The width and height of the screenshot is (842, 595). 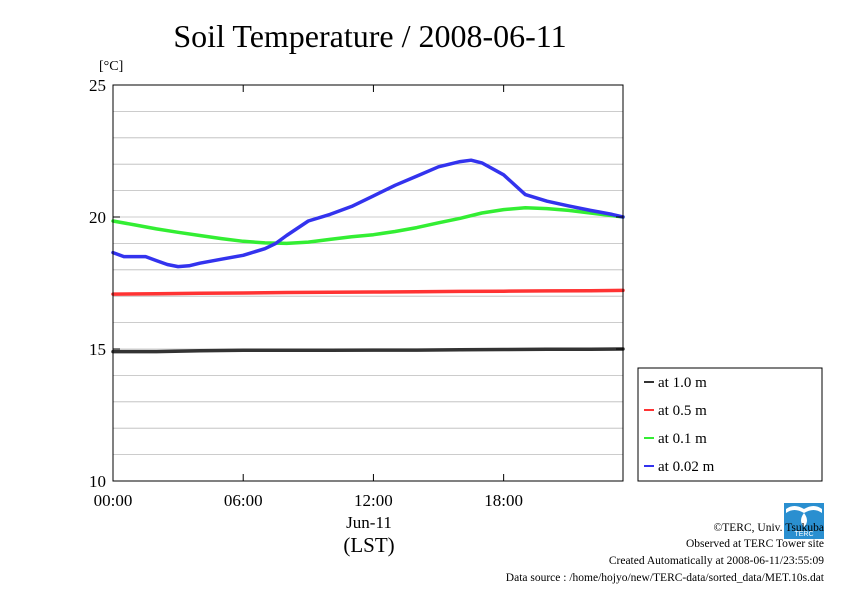 I want to click on terc-logo: TERC, so click(x=804, y=521).